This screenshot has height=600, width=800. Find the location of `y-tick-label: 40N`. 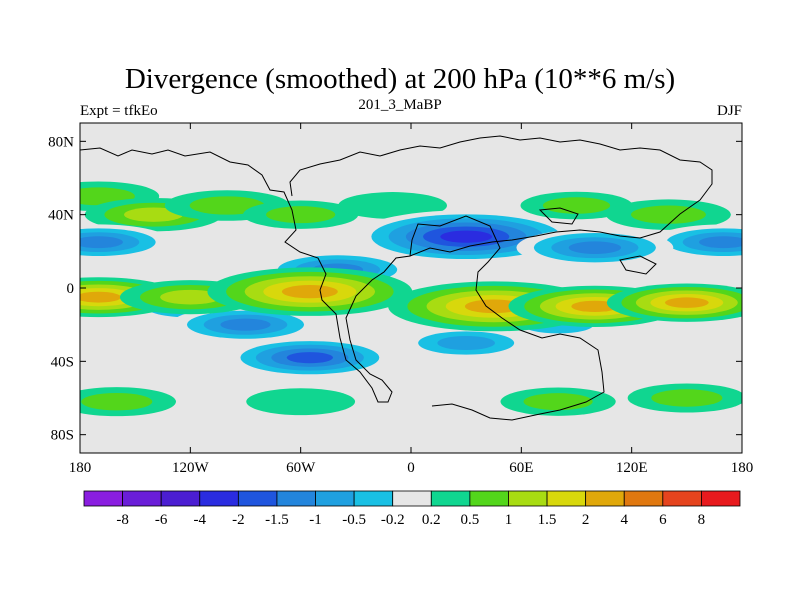

y-tick-label: 40N is located at coordinates (61, 216).